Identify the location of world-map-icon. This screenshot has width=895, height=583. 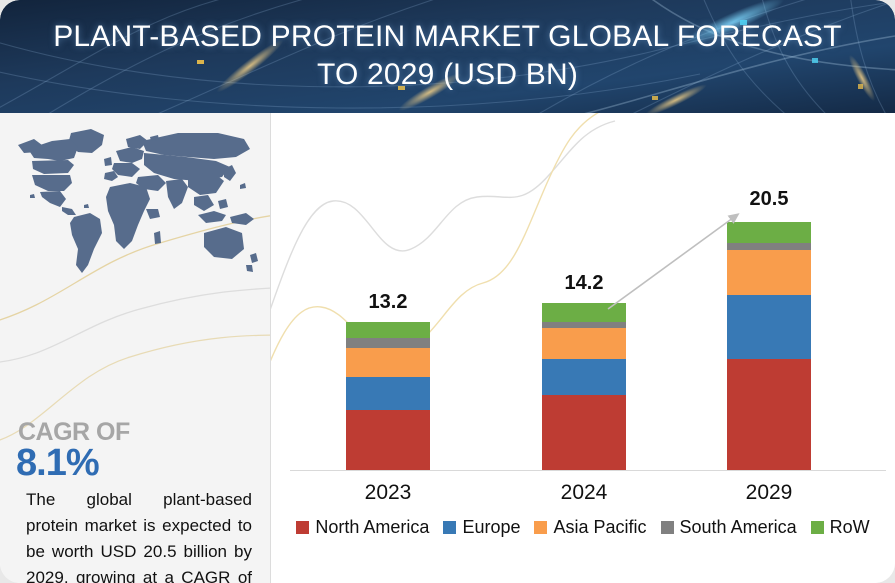
(135, 207).